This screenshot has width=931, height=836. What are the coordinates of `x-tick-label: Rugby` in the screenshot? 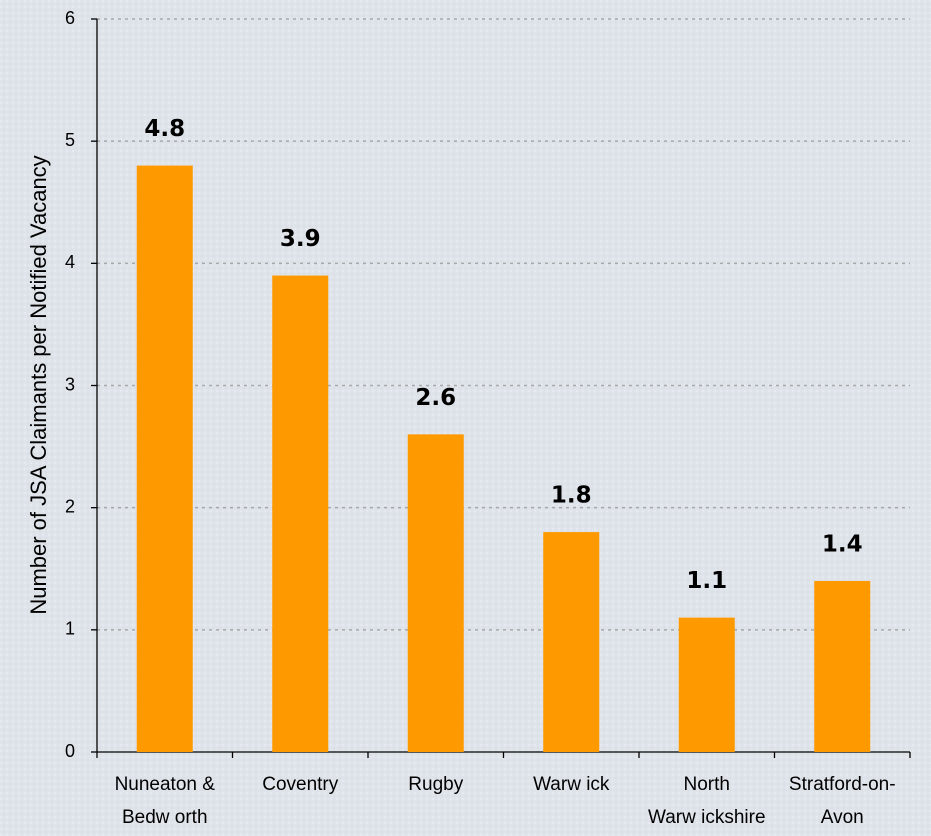 It's located at (435, 784).